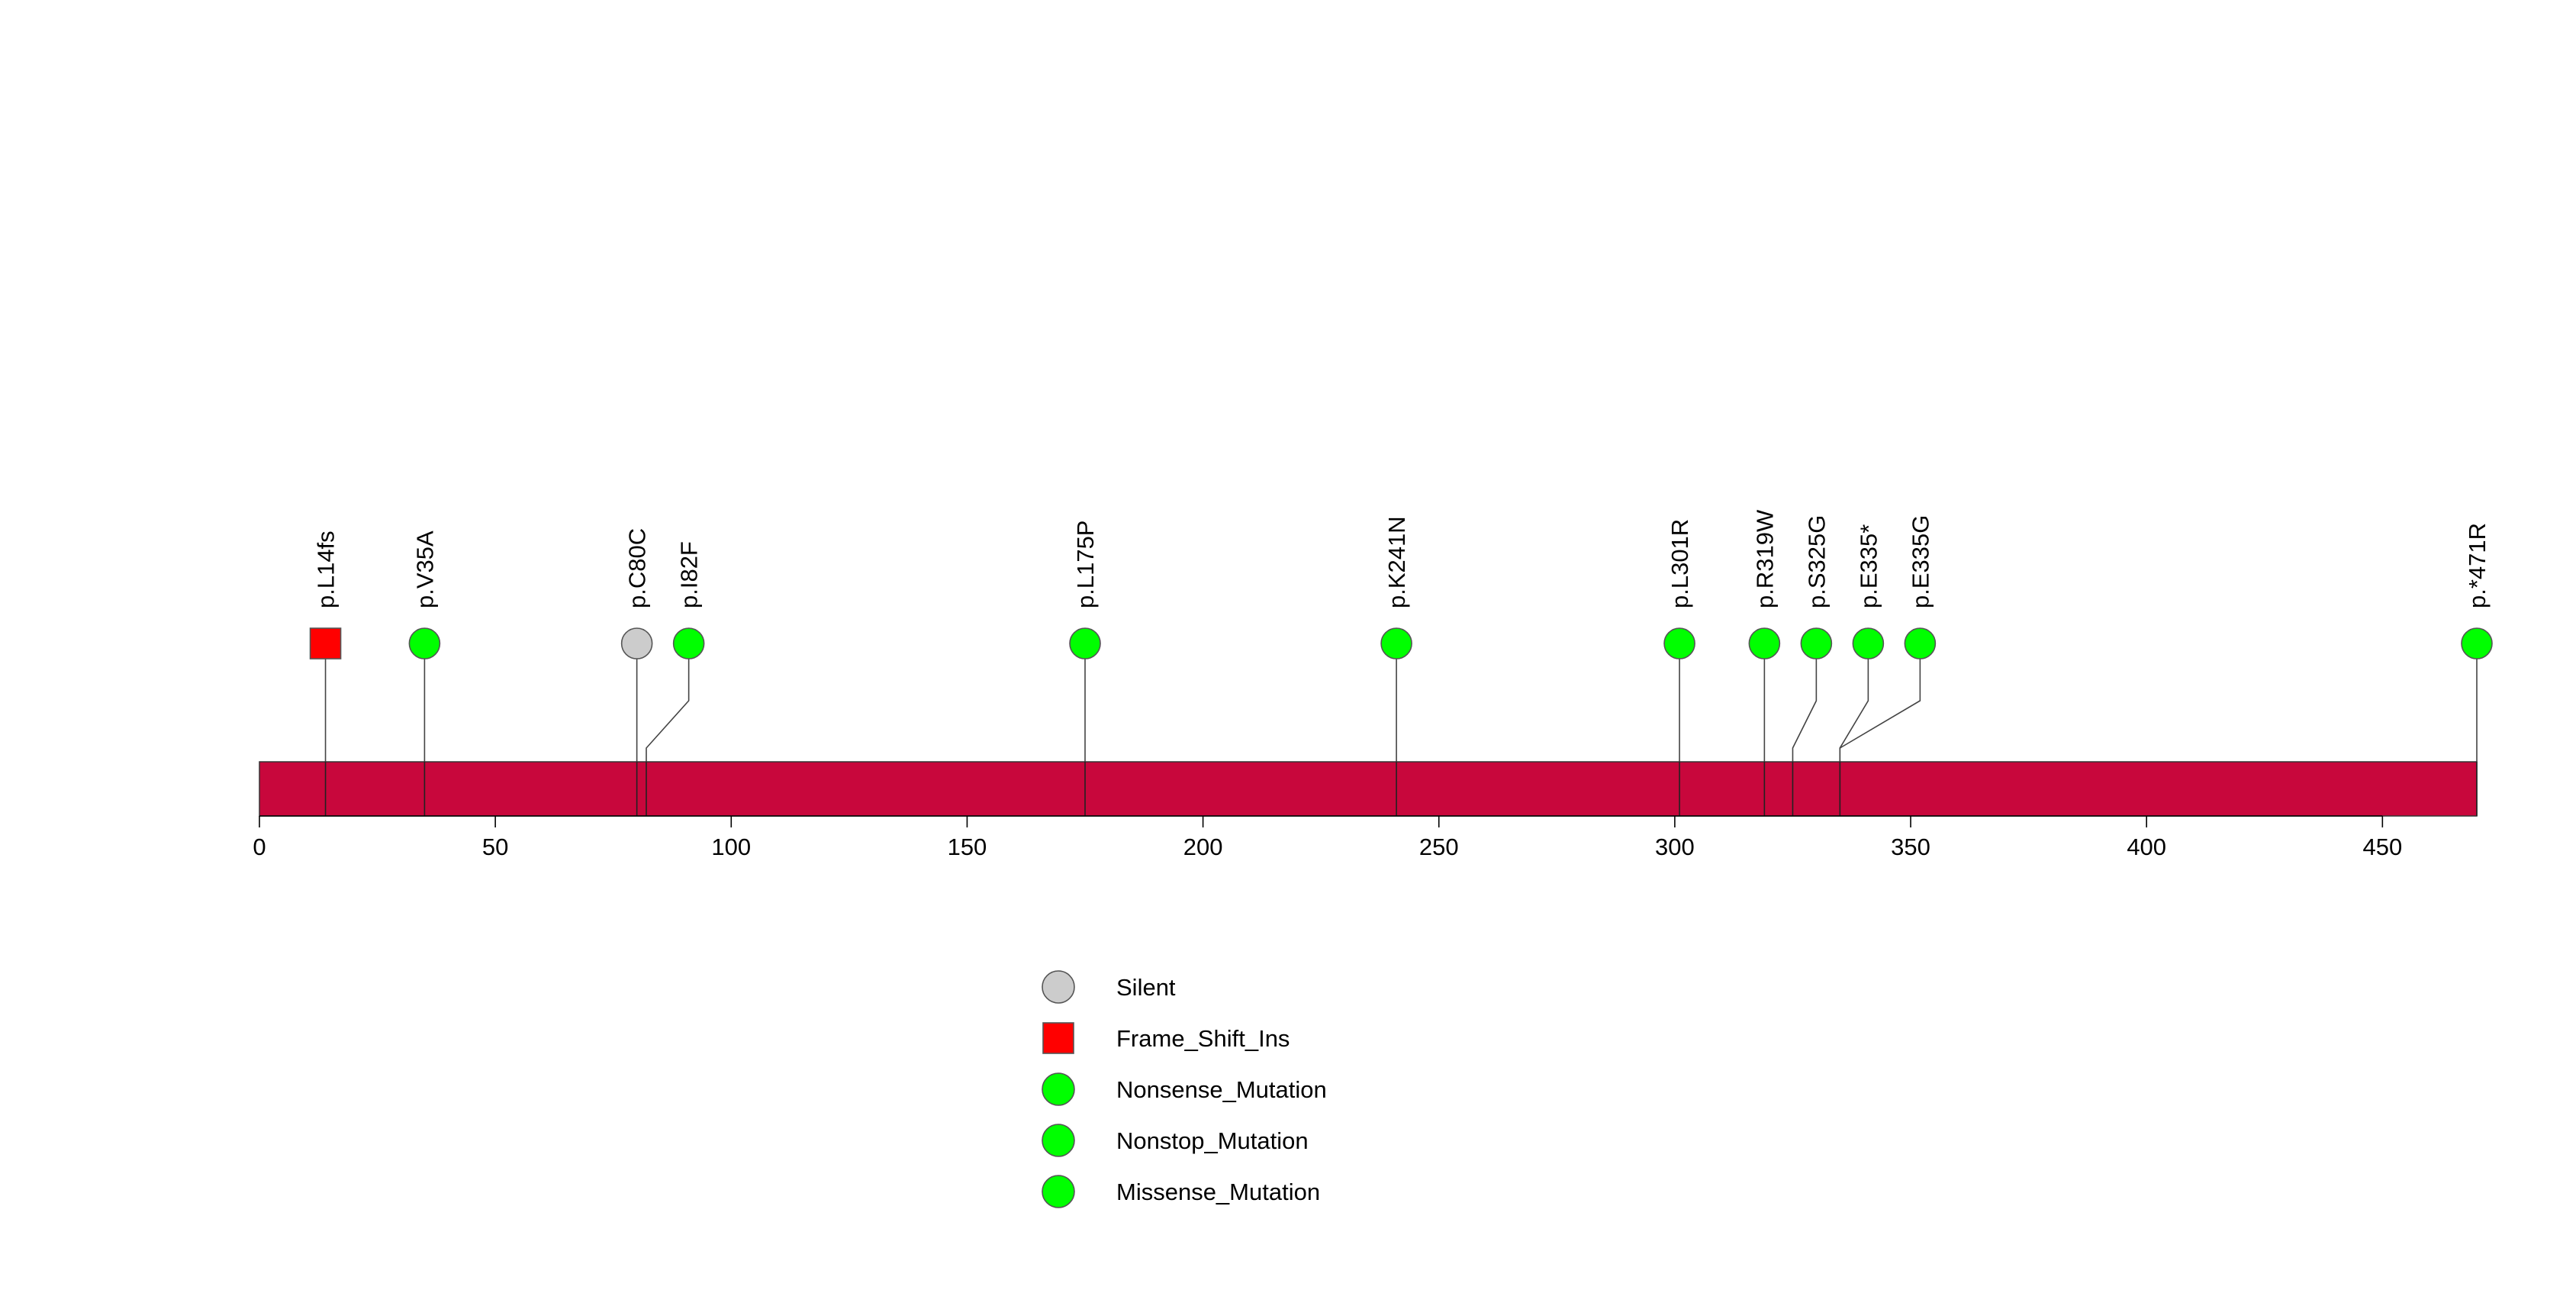 The width and height of the screenshot is (2576, 1290). I want to click on legend-label: Nonsense_Mutation, so click(1221, 1089).